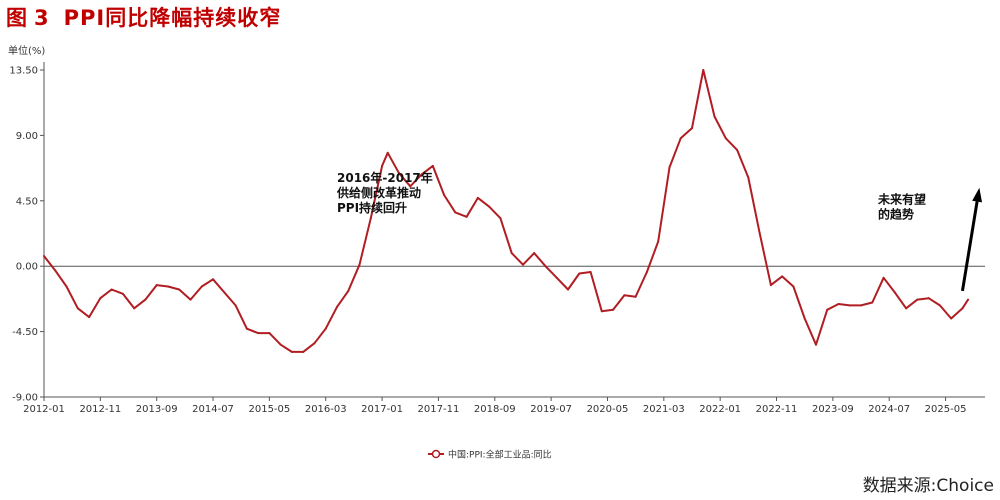 The height and width of the screenshot is (500, 1000). What do you see at coordinates (17, 18) in the screenshot?
I see `figure-label: 图` at bounding box center [17, 18].